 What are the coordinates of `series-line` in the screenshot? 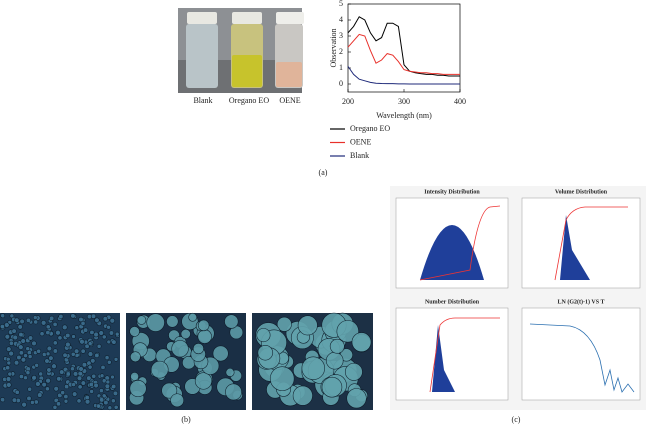 It's located at (403, 54).